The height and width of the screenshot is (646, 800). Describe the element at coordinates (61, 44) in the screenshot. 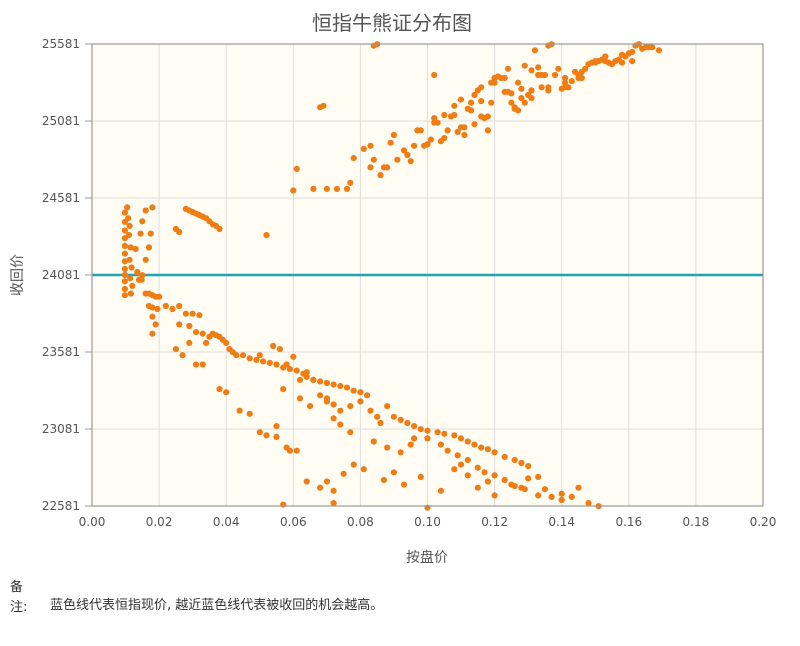

I see `y-tick-label: 25581` at that location.